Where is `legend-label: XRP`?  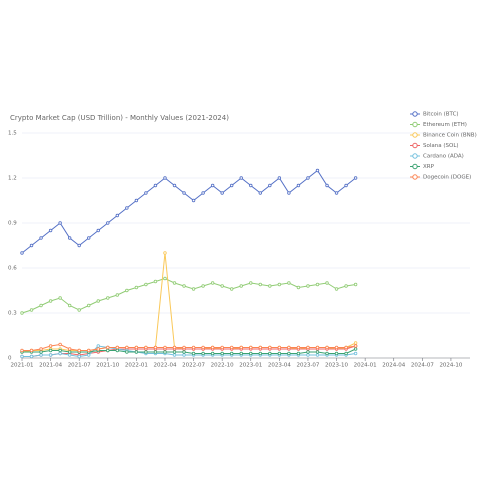
legend-label: XRP is located at coordinates (429, 167).